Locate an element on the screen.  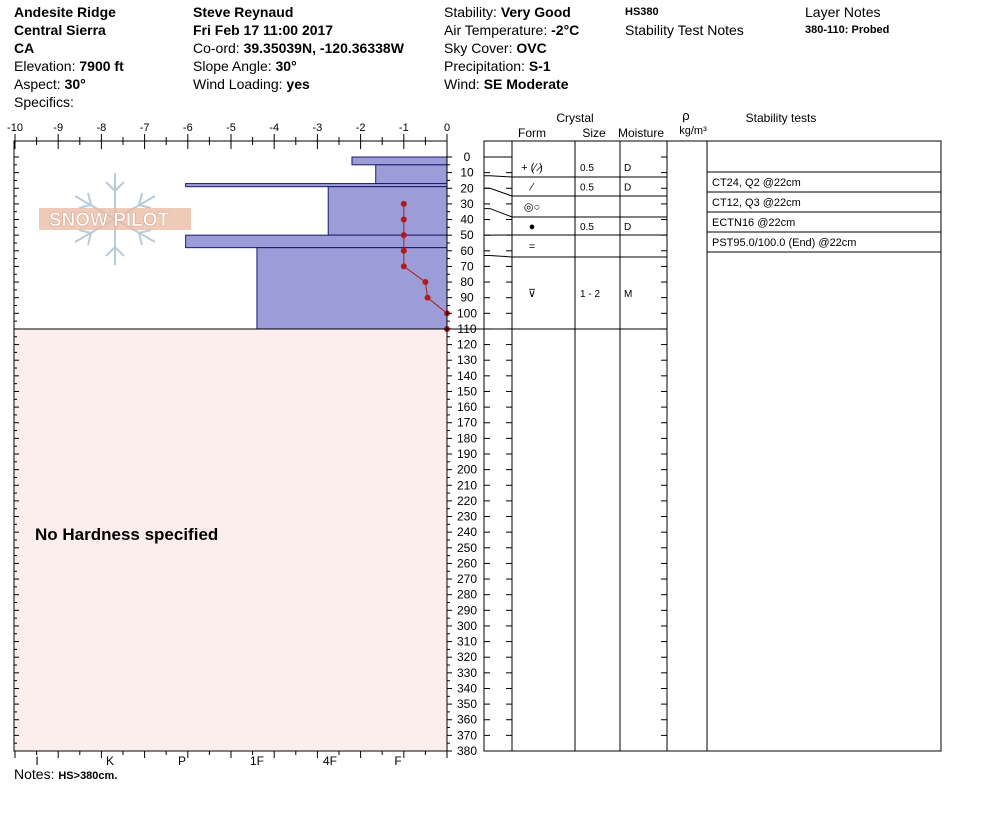
depth-label-14: 140 is located at coordinates (467, 376).